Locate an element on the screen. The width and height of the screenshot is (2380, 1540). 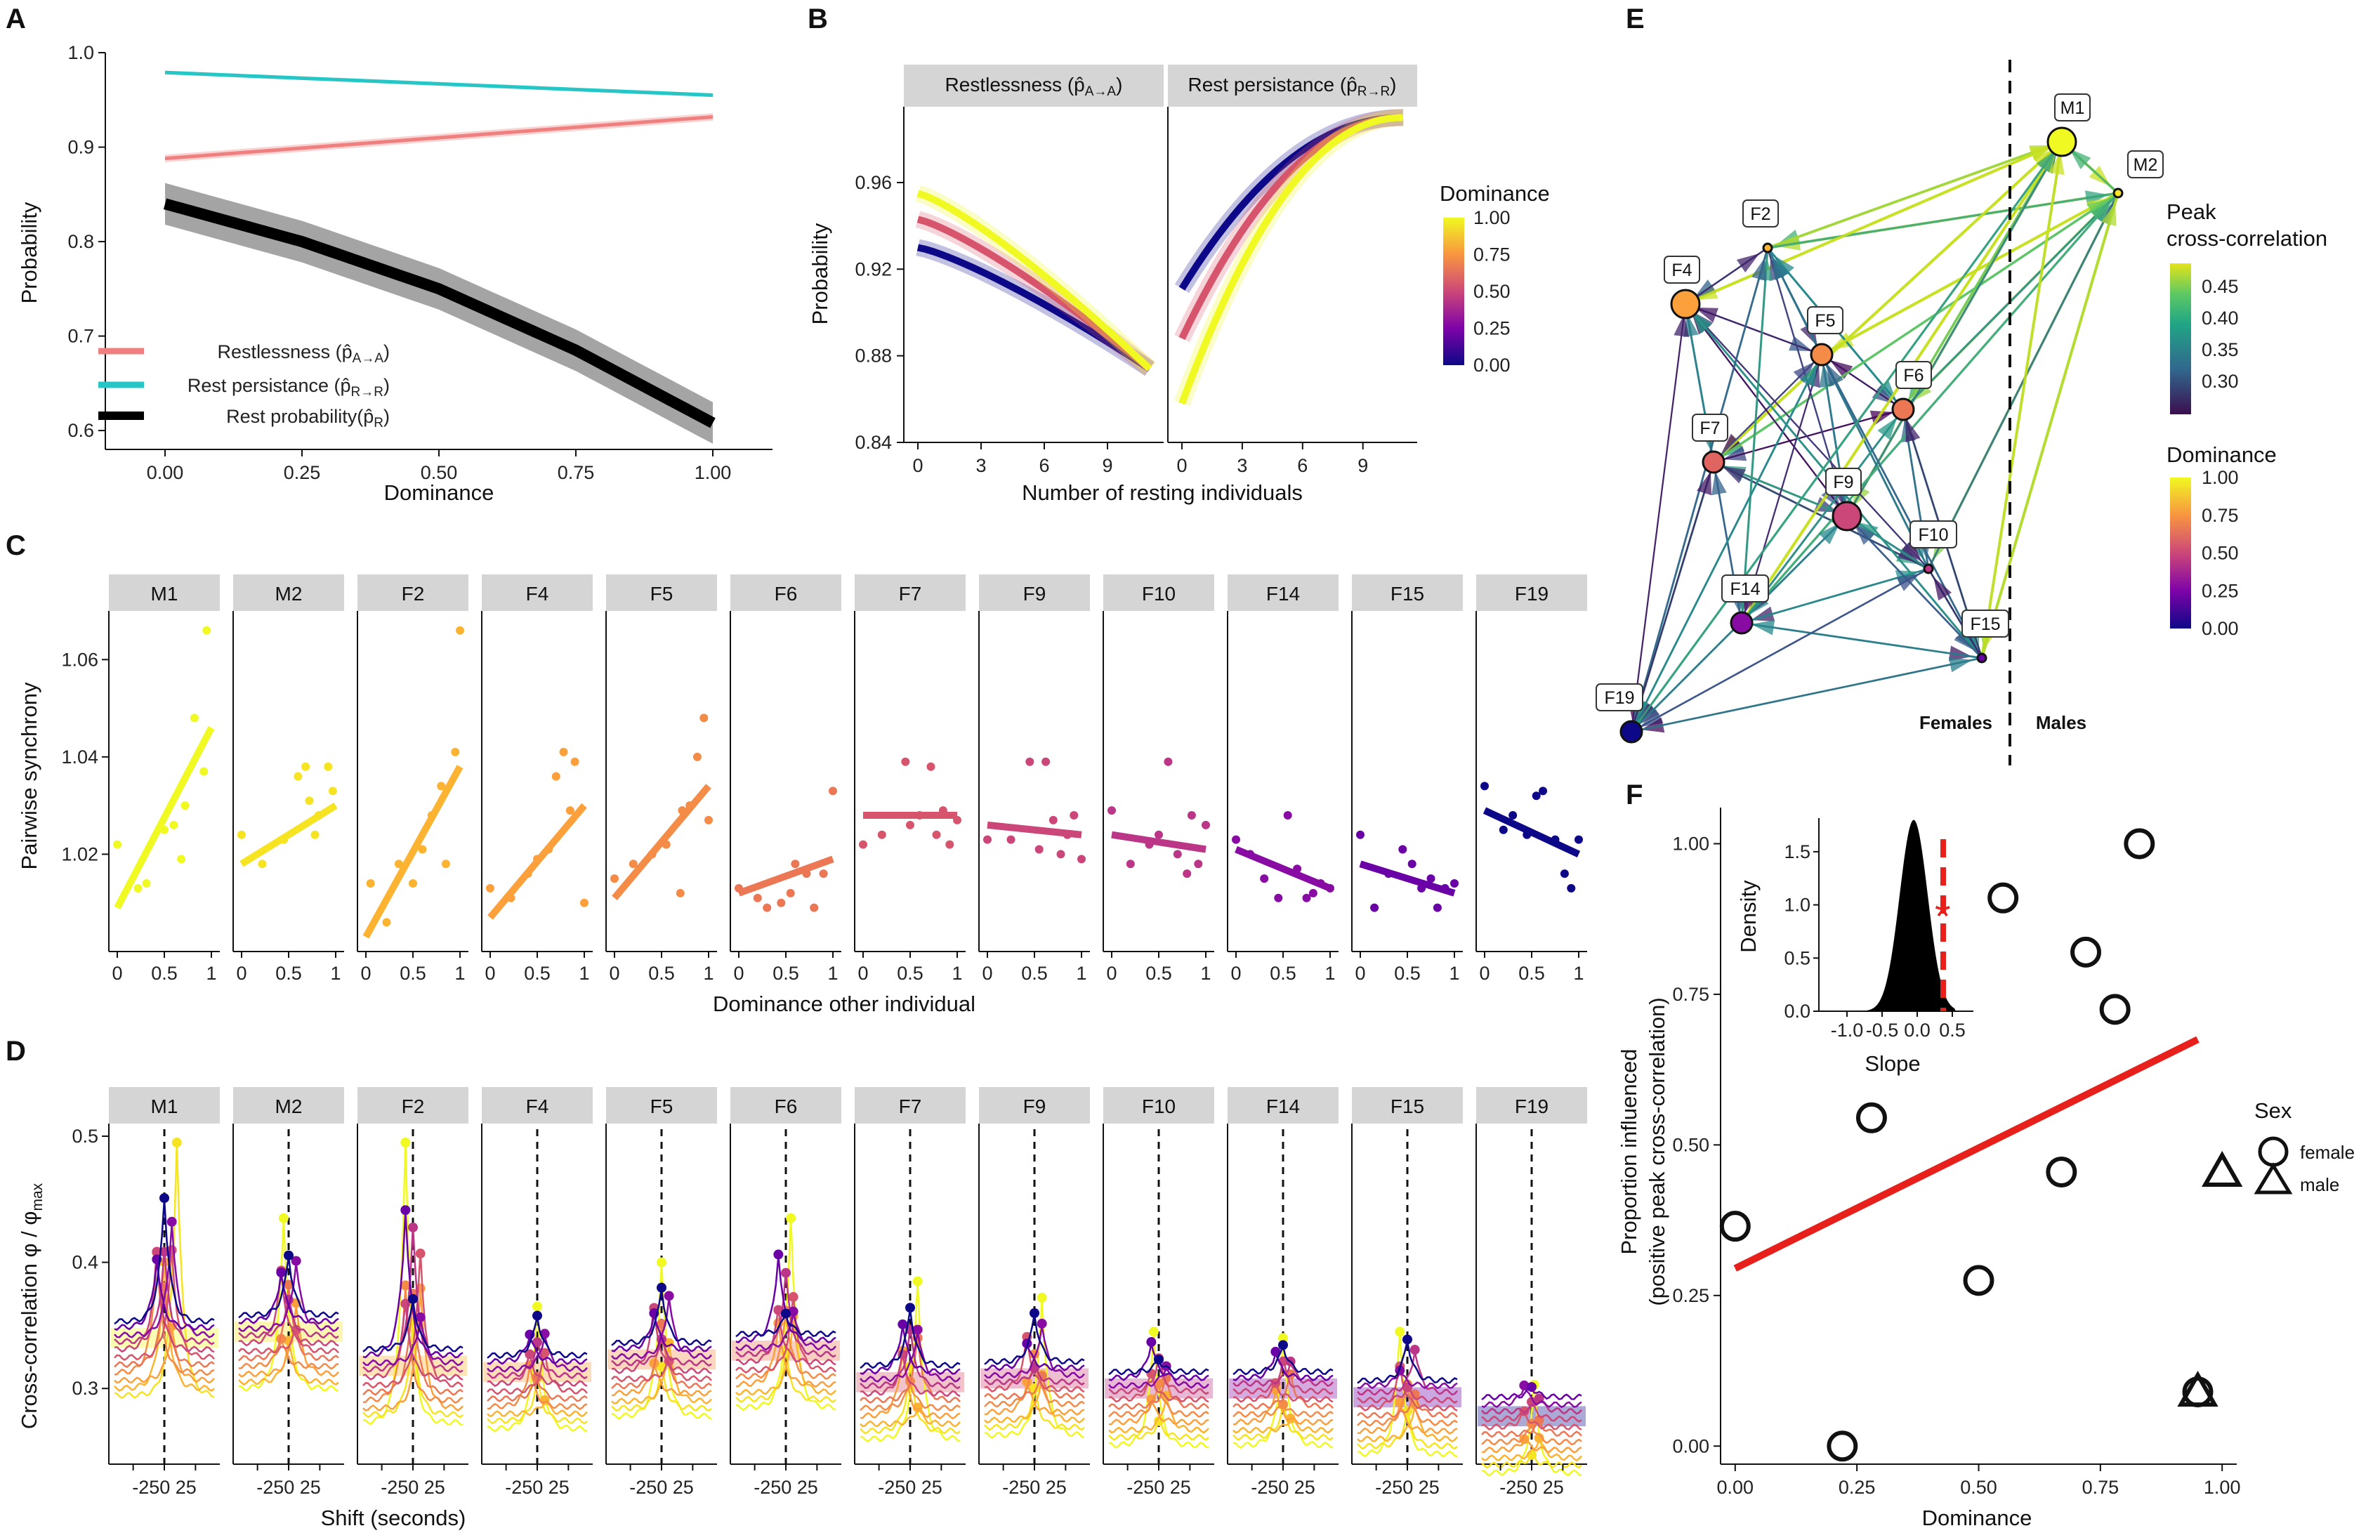
f-inset-xtick-label: -1.0 is located at coordinates (1847, 1030).